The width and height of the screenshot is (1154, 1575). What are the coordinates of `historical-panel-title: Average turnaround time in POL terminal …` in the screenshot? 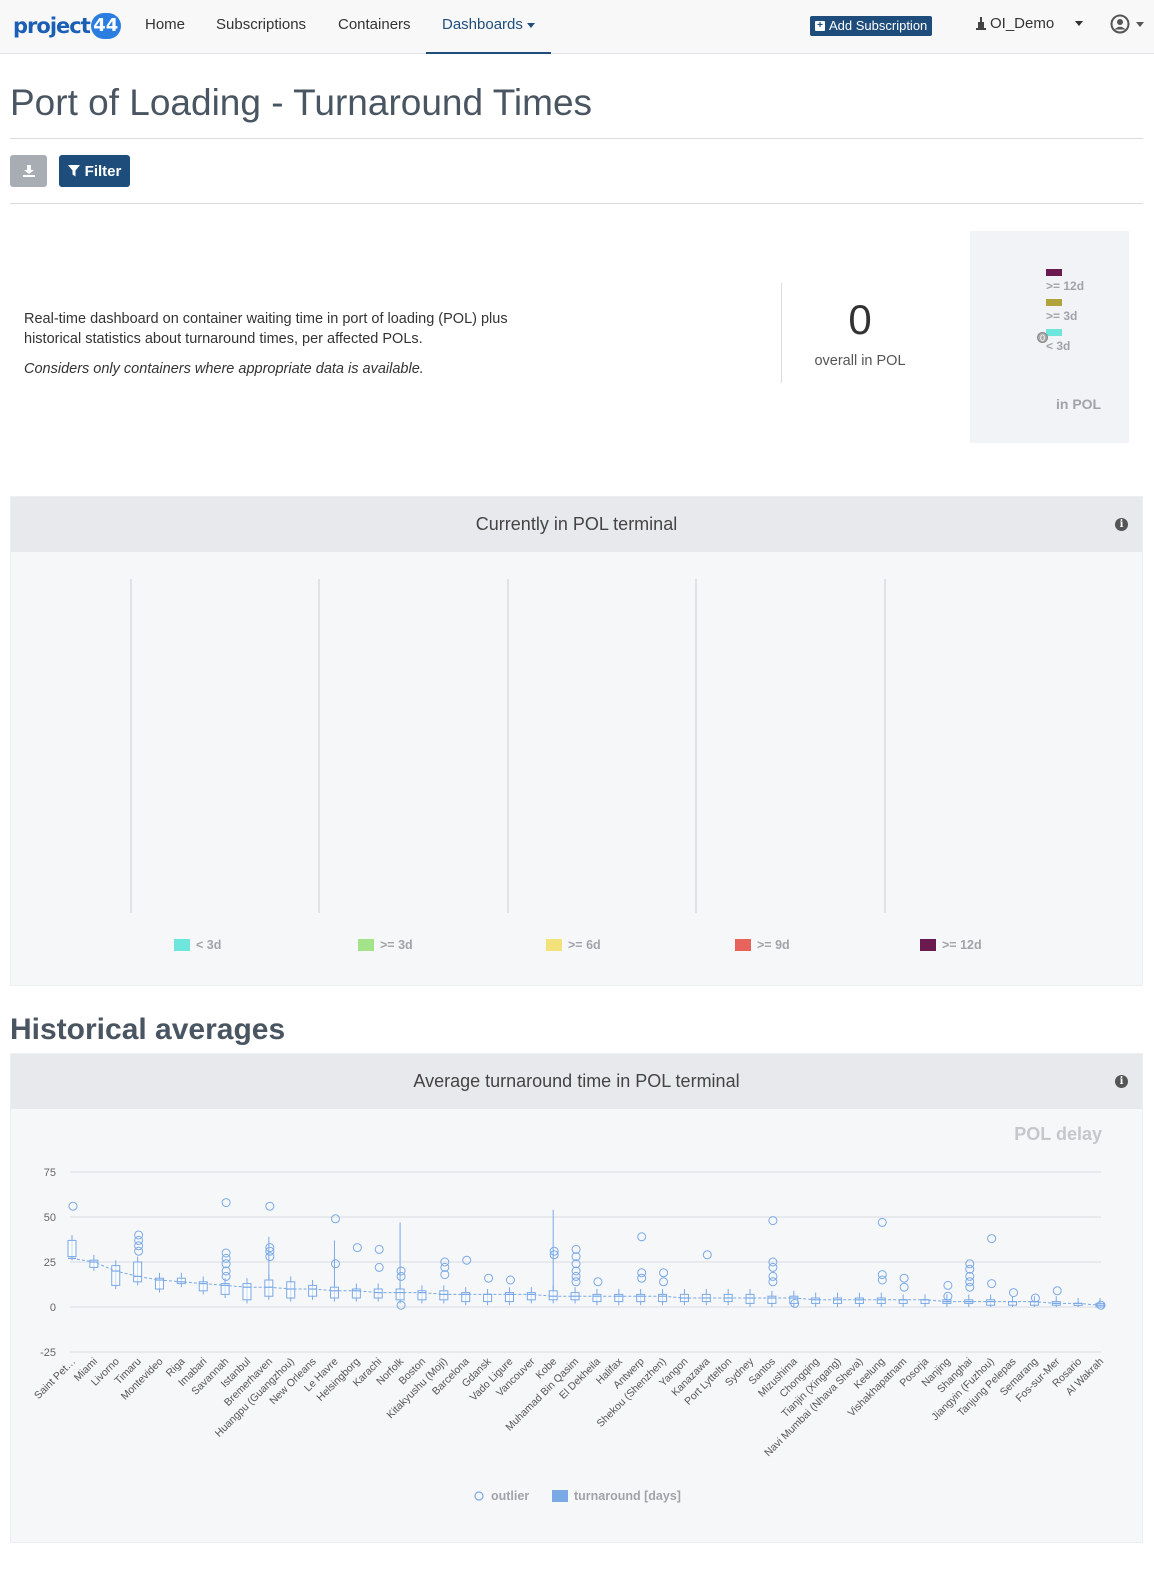 It's located at (576, 1081).